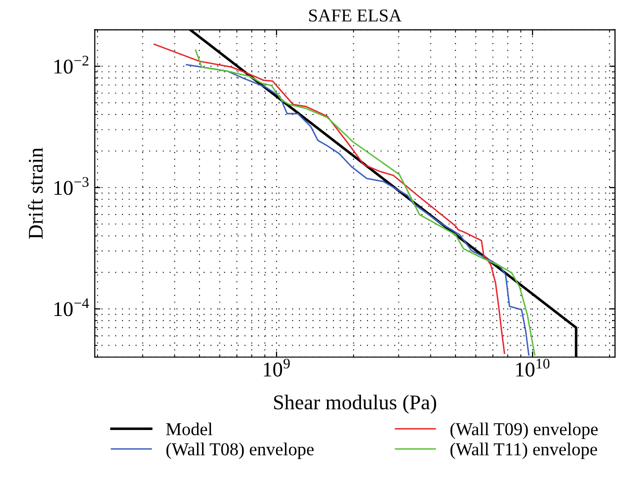 Image resolution: width=636 pixels, height=496 pixels. What do you see at coordinates (71, 65) in the screenshot?
I see `y-tick-label: 10$^{−2}$` at bounding box center [71, 65].